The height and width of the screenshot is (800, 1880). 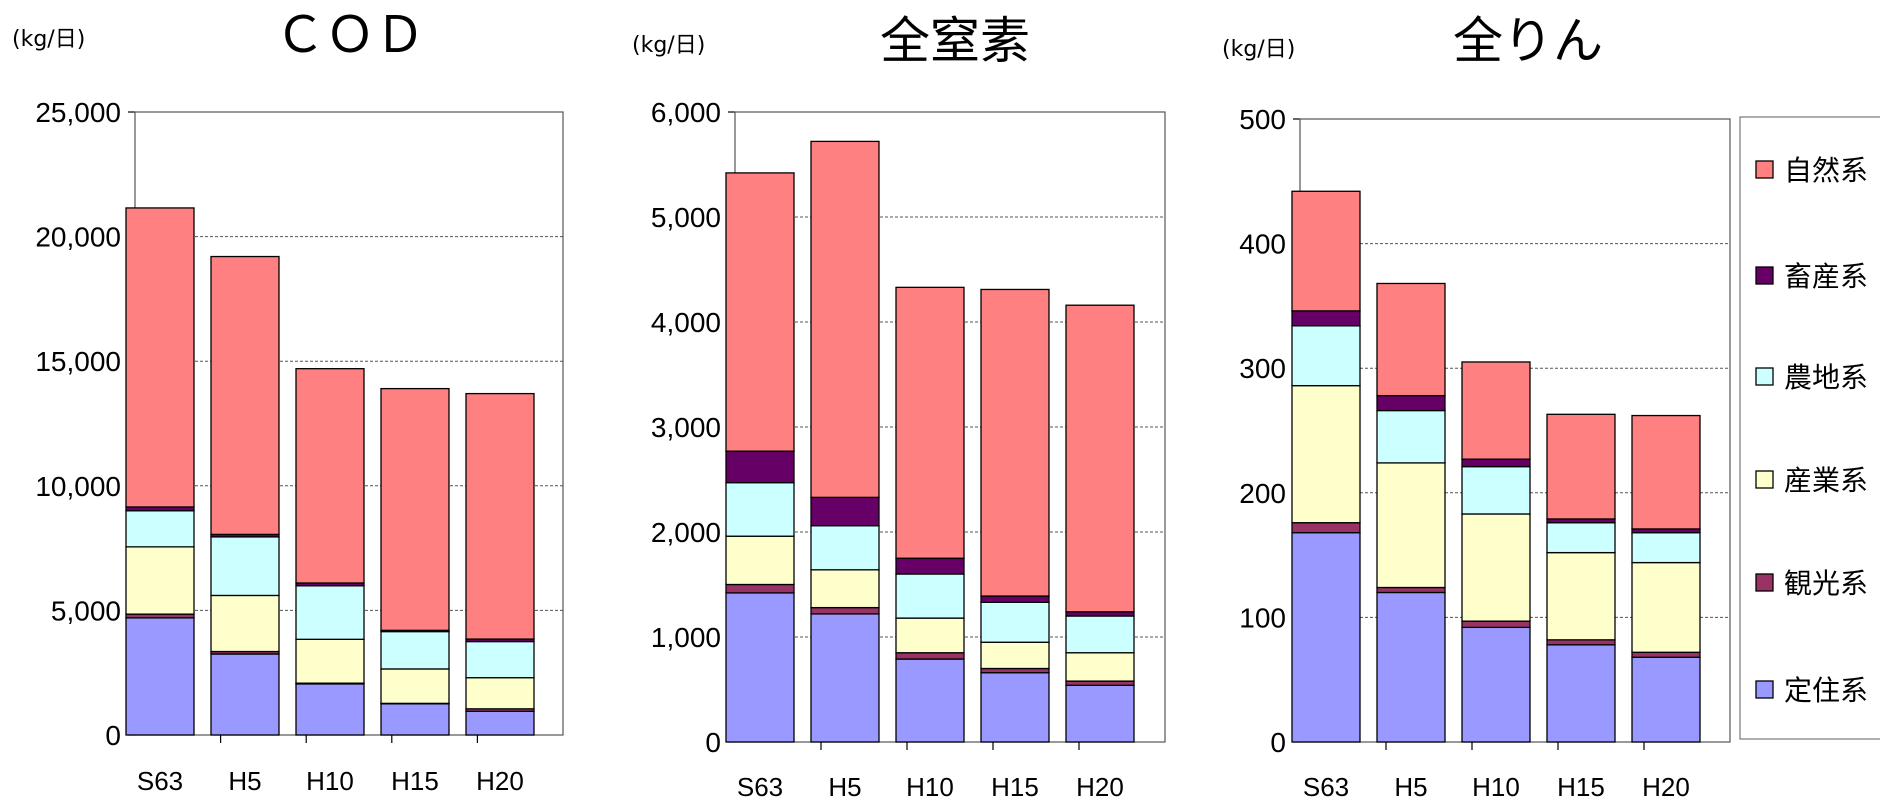 What do you see at coordinates (1411, 667) in the screenshot?
I see `bar-segment-定住系-H5` at bounding box center [1411, 667].